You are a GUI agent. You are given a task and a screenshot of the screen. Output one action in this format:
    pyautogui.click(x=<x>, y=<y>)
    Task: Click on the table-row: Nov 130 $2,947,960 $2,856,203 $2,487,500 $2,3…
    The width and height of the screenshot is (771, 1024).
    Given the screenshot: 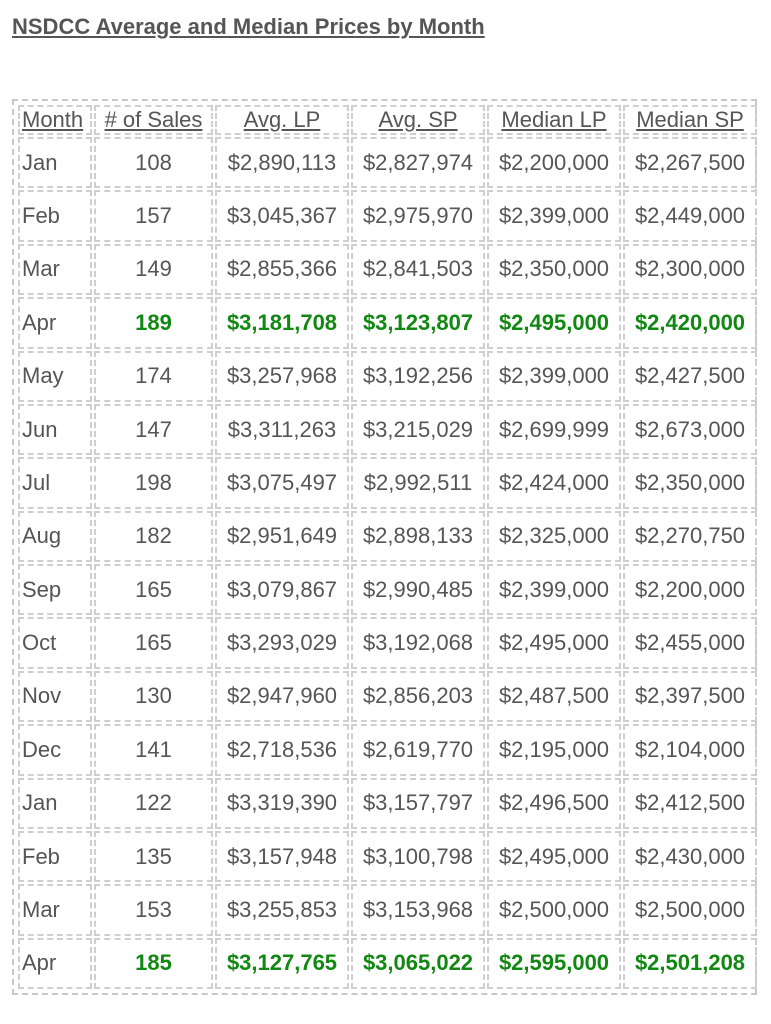 What is the action you would take?
    pyautogui.click(x=387, y=696)
    